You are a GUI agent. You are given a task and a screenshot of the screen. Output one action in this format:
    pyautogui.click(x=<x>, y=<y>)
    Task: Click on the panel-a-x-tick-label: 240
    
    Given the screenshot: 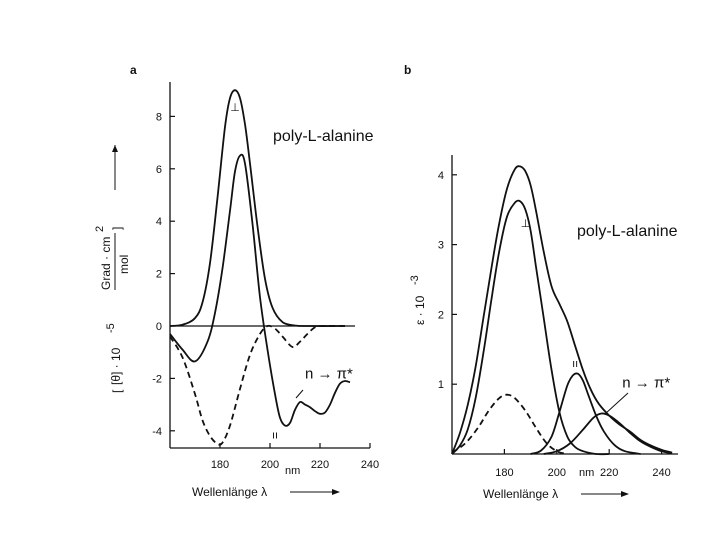 What is the action you would take?
    pyautogui.click(x=370, y=465)
    